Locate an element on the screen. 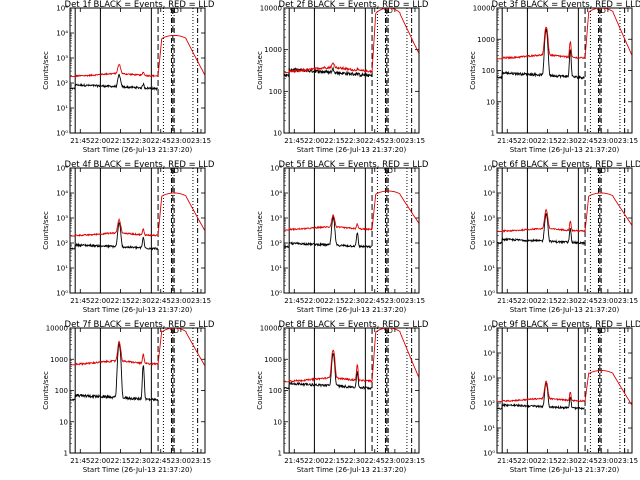 The width and height of the screenshot is (640, 480). y-tick-label: 1000 is located at coordinates (59, 360).